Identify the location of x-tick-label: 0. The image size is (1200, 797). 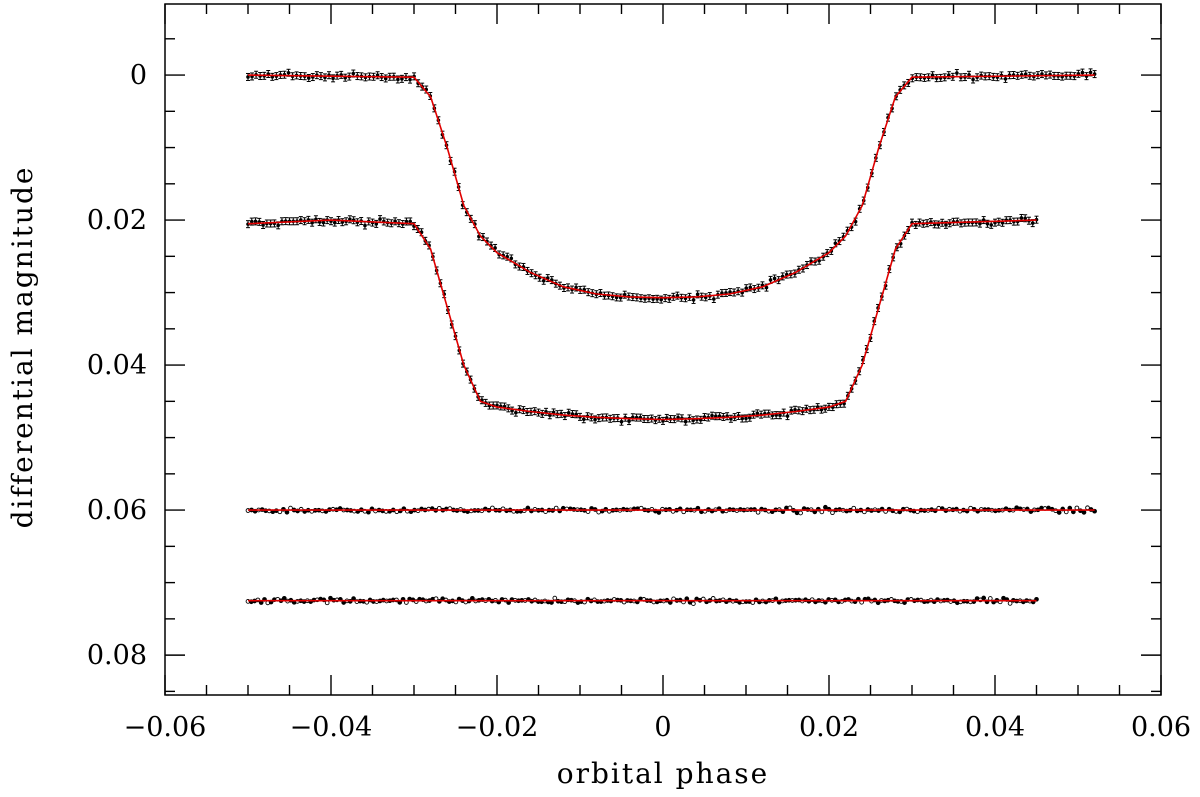
(662, 727).